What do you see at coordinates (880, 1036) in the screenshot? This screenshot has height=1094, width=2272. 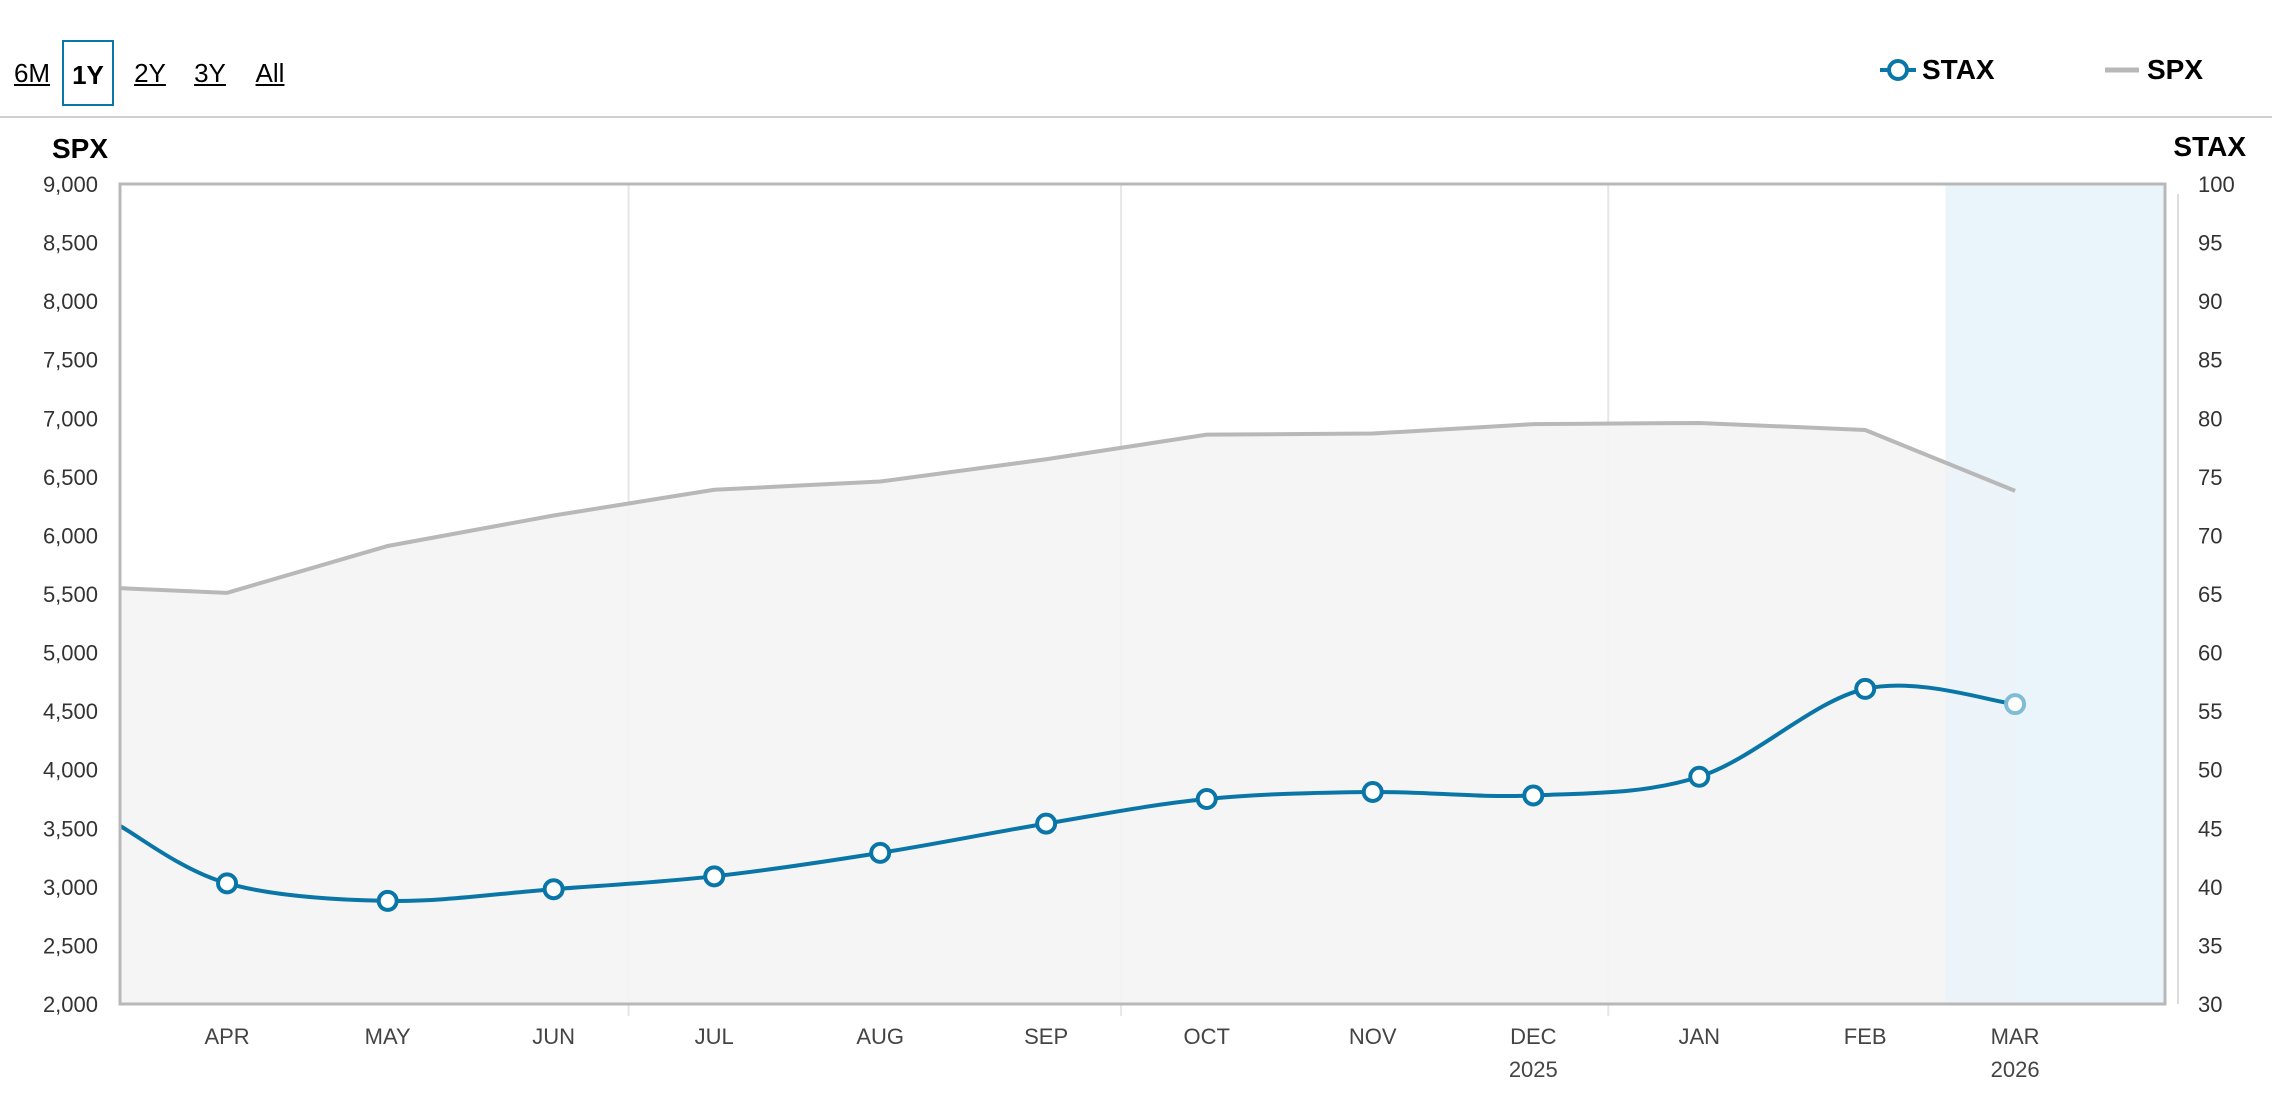 I see `x-axis-tick: AUG` at bounding box center [880, 1036].